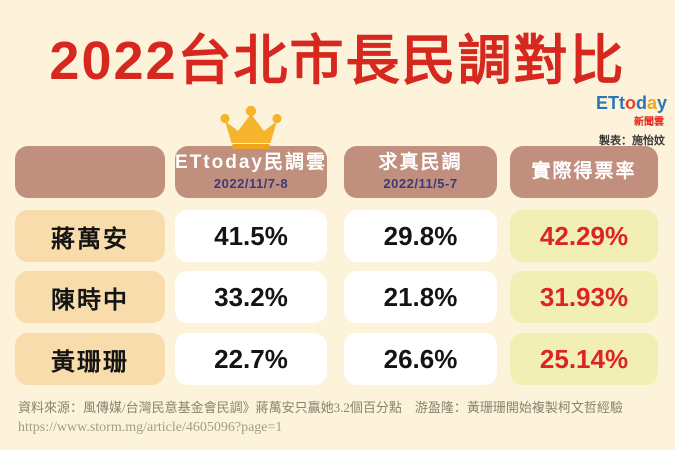  What do you see at coordinates (251, 183) in the screenshot?
I see `column-header-date: 2022/11/7-8` at bounding box center [251, 183].